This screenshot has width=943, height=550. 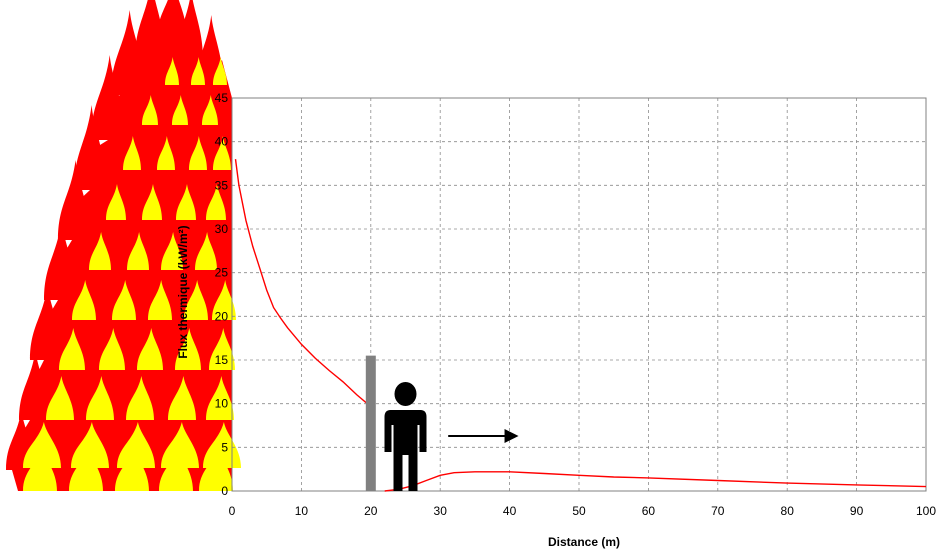 I want to click on y-tick-label: 15, so click(x=222, y=360).